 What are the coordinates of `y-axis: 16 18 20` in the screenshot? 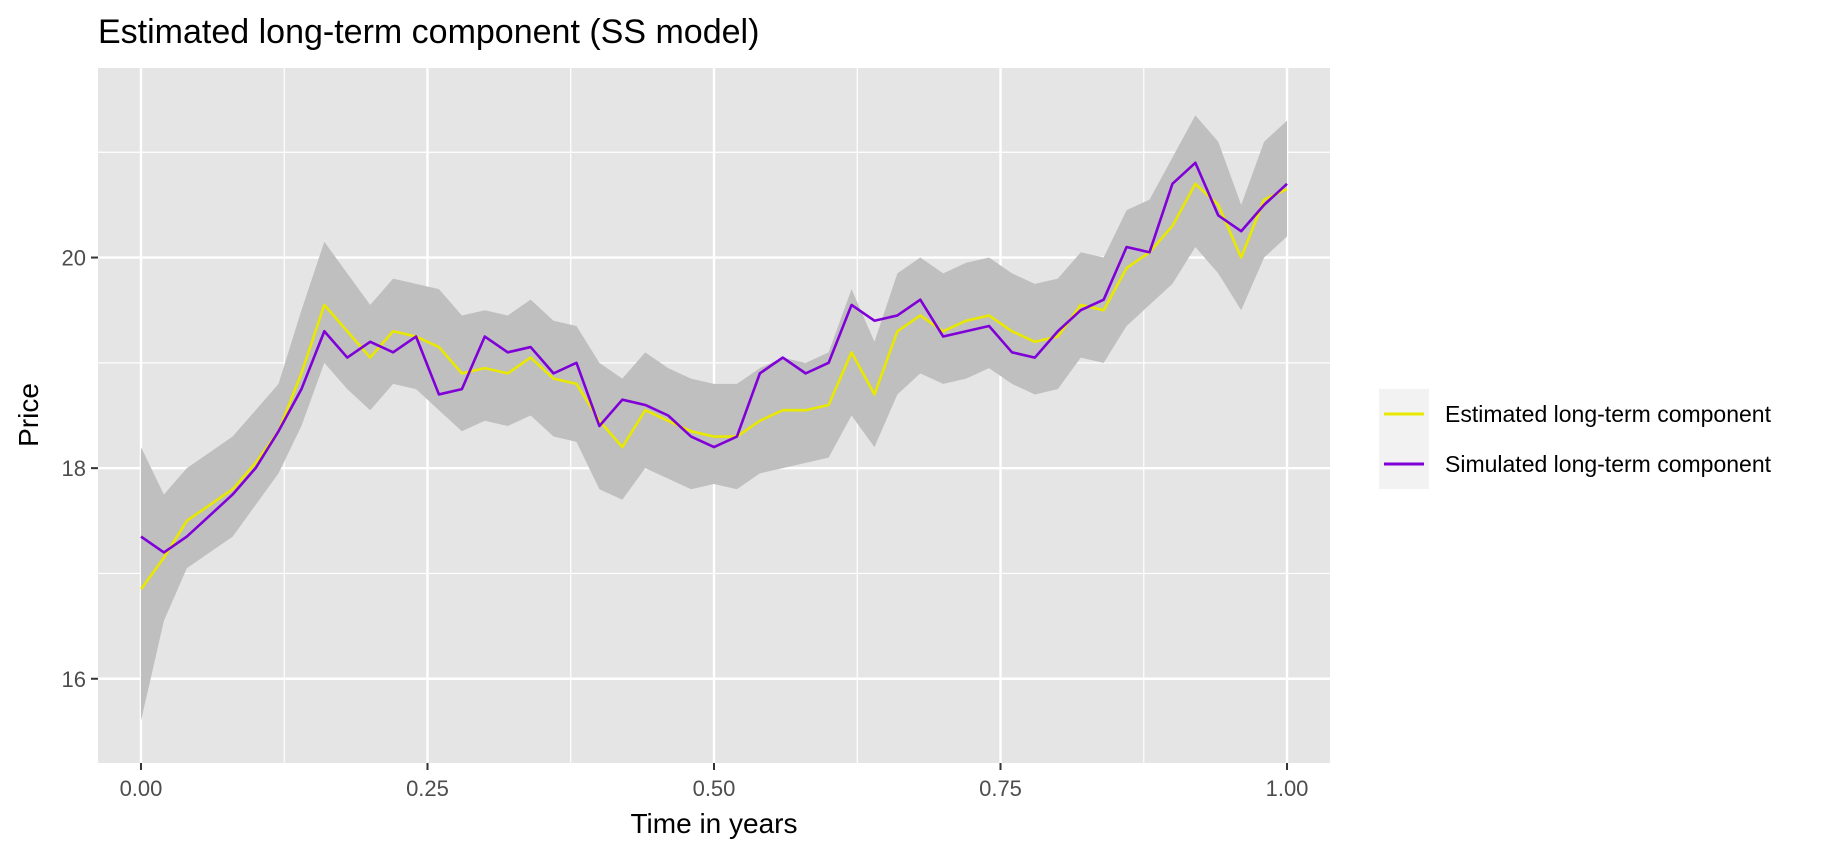 It's located at (80, 469).